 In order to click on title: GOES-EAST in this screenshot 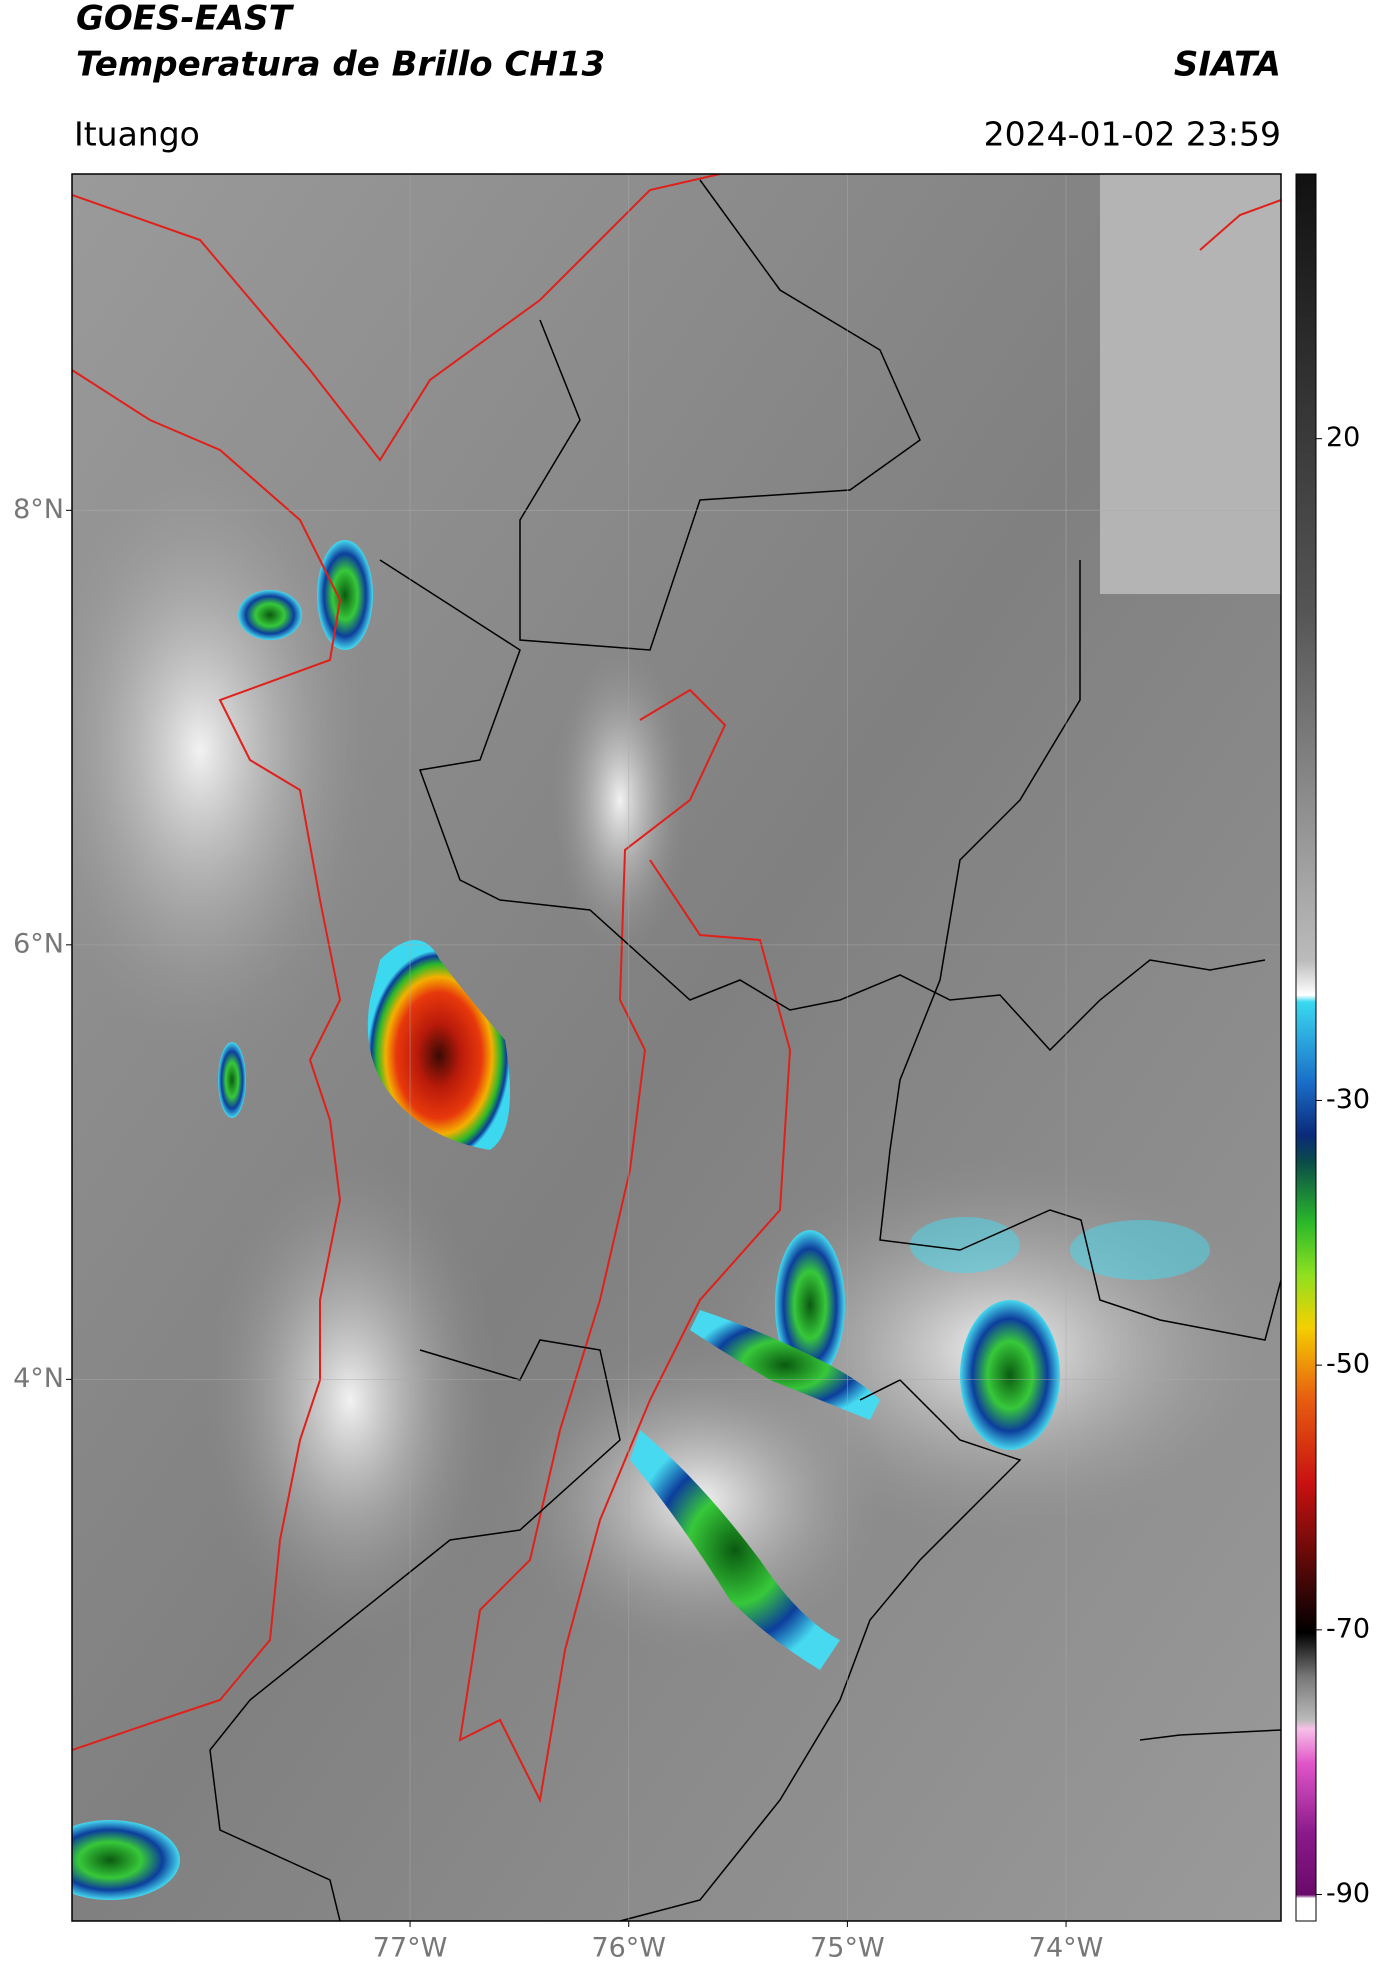, I will do `click(185, 19)`.